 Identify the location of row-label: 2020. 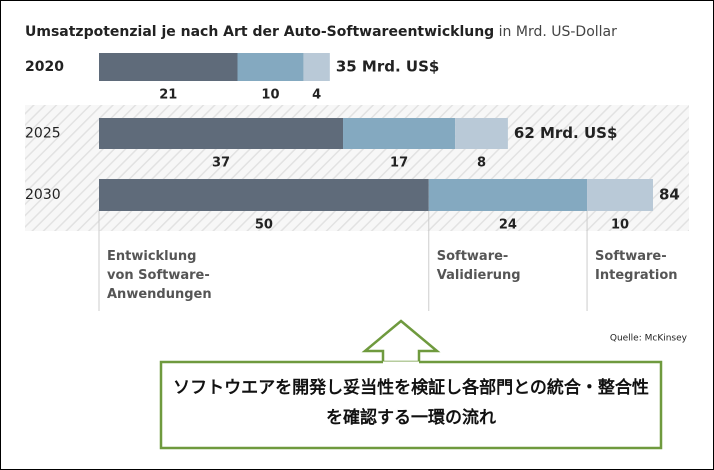
(44, 67).